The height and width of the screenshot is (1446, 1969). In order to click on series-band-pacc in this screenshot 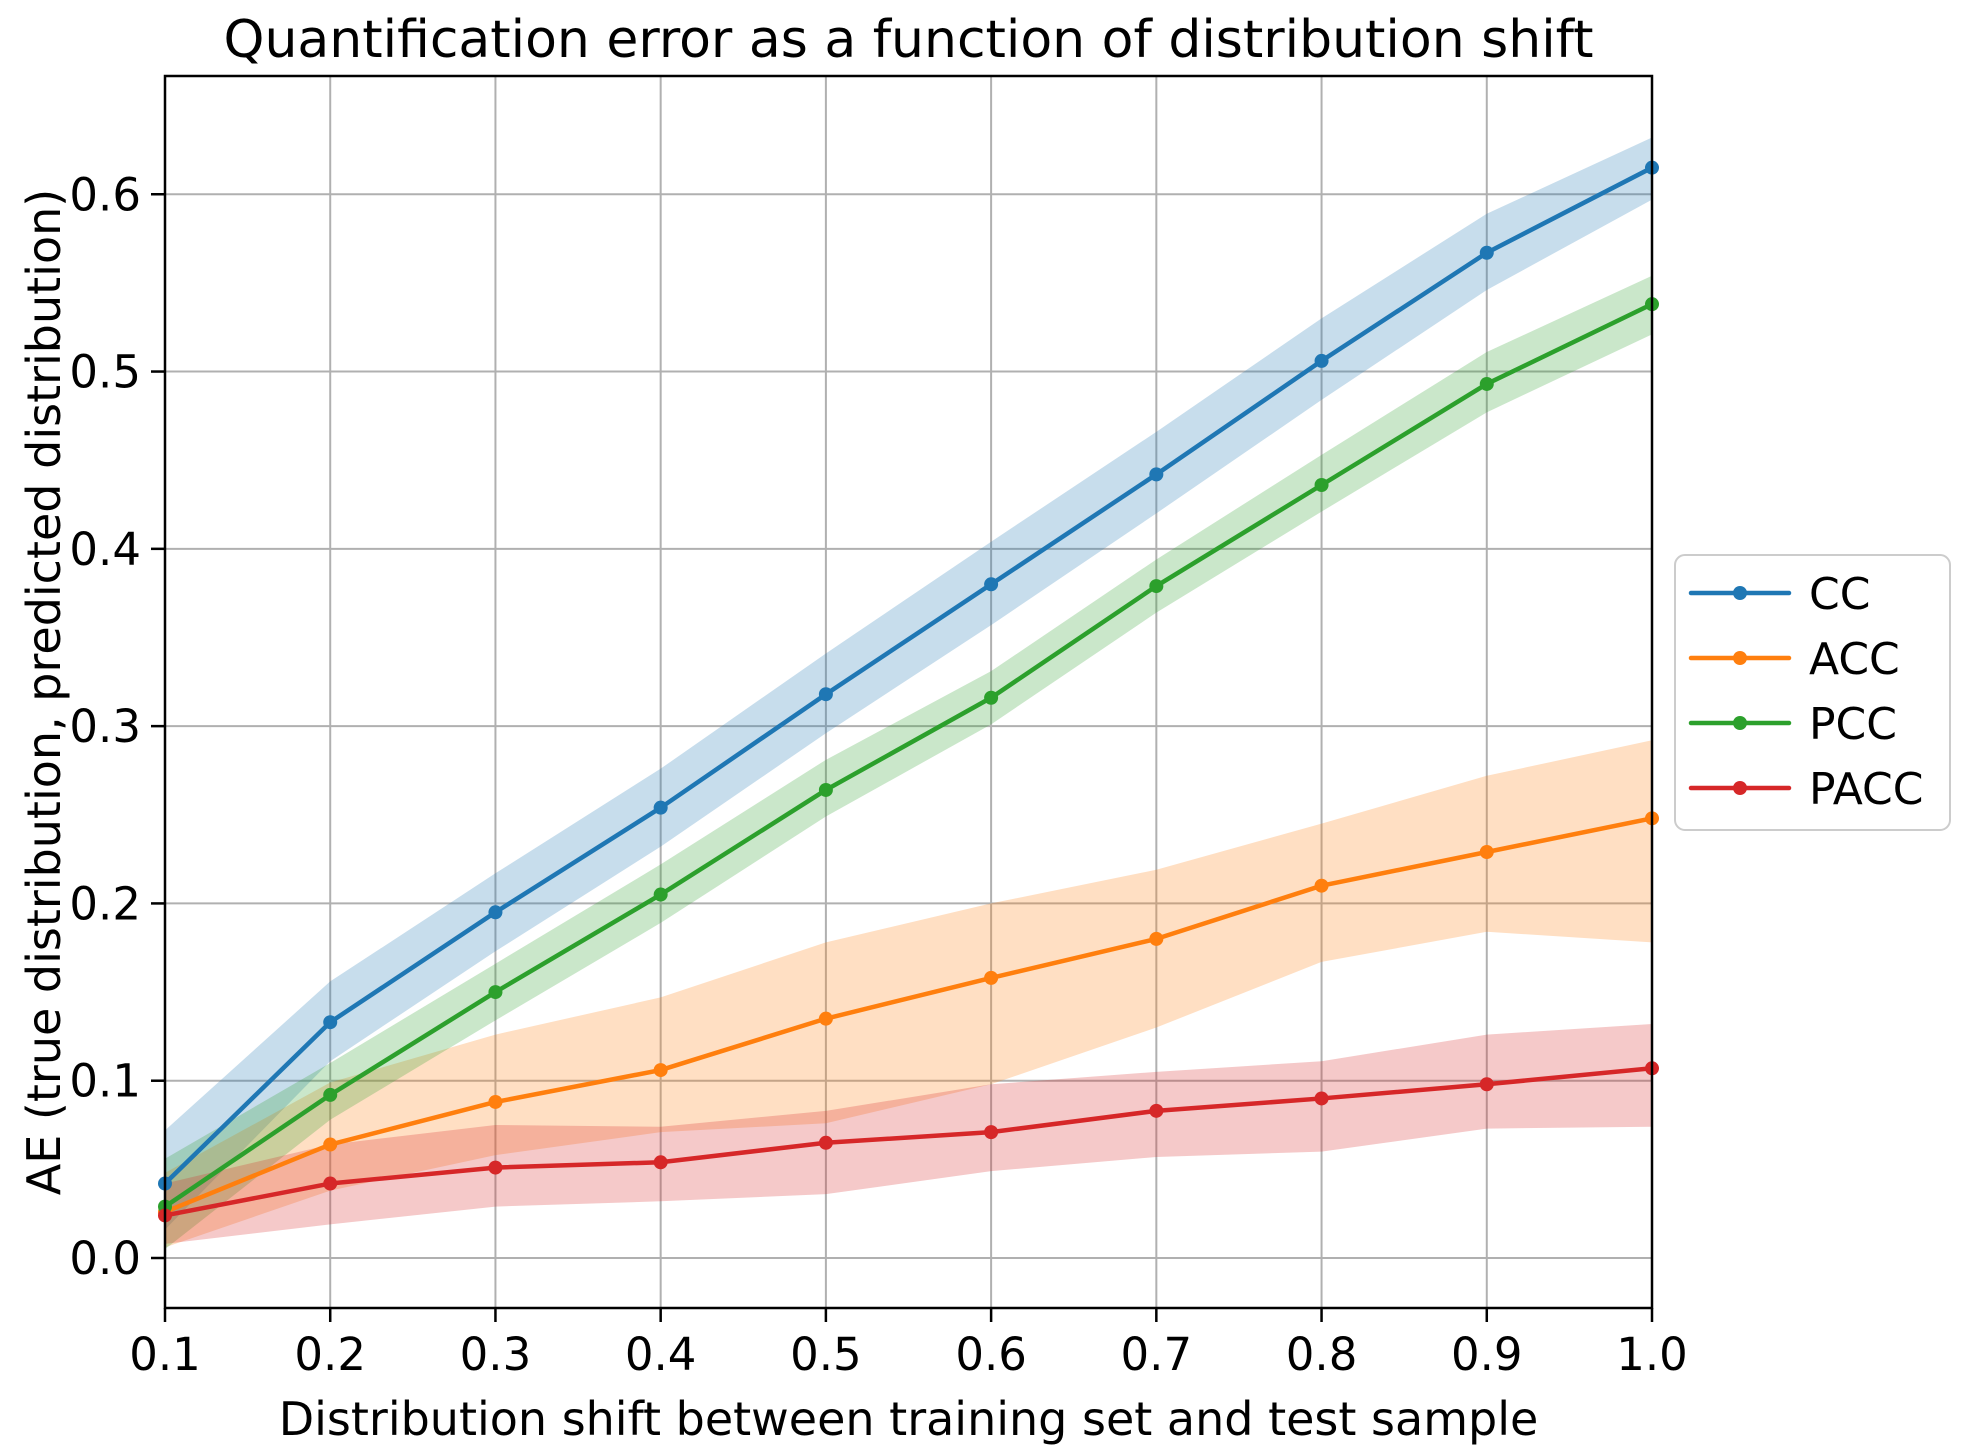, I will do `click(908, 1133)`.